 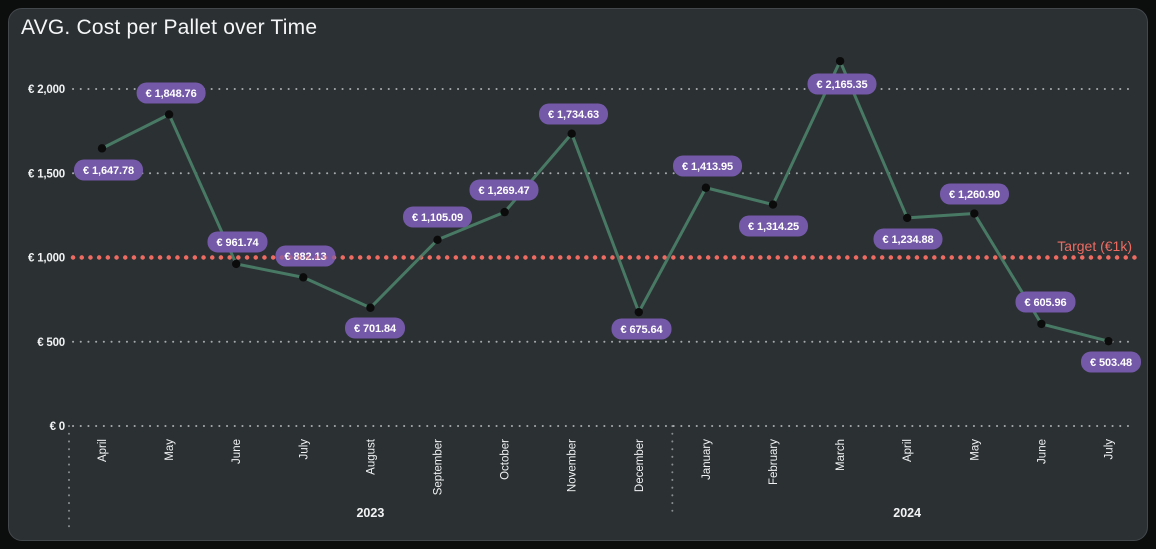 I want to click on data-label-text: € 2,165.35, so click(x=842, y=85).